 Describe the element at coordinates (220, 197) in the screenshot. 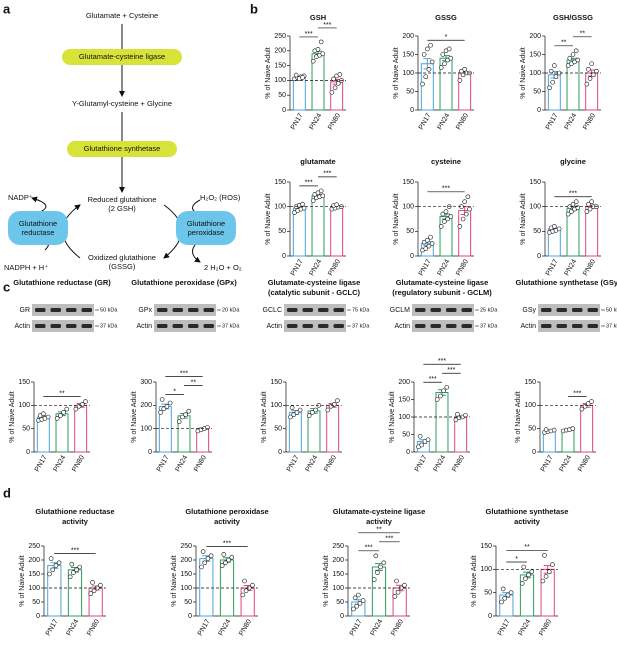

I see `node-label: H₂O₂ (ROS)` at that location.